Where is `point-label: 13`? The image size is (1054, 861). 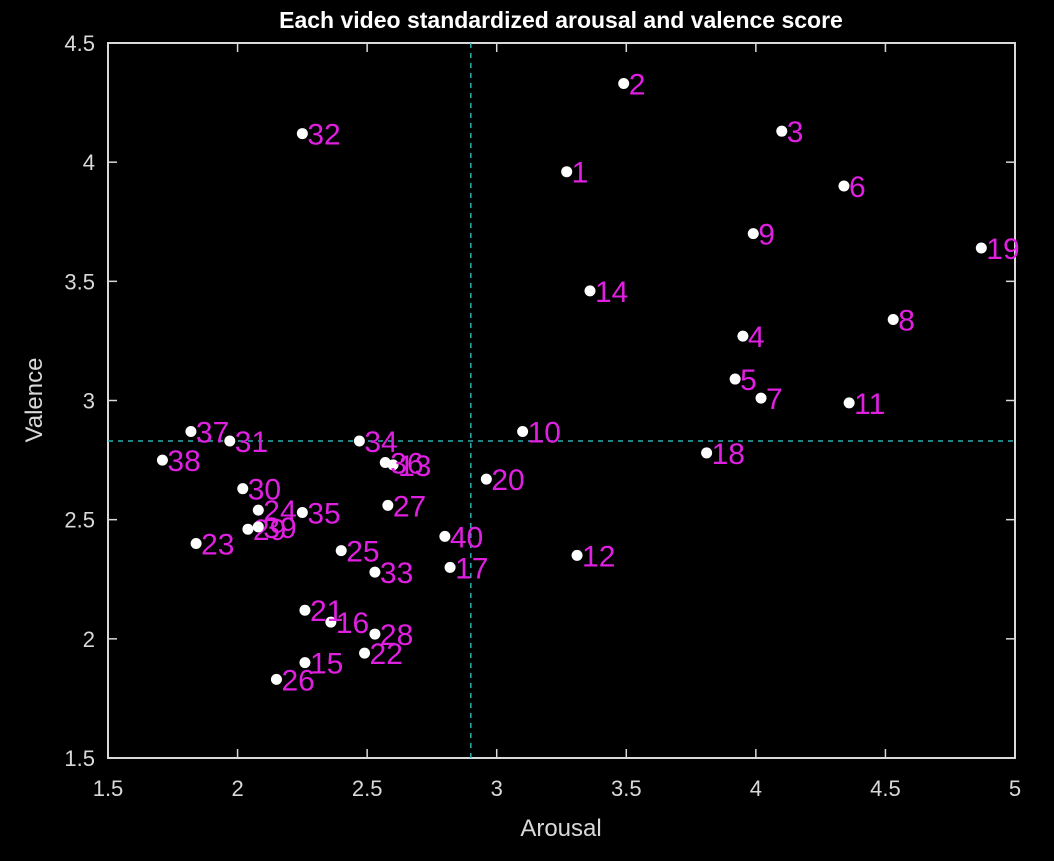
point-label: 13 is located at coordinates (414, 466).